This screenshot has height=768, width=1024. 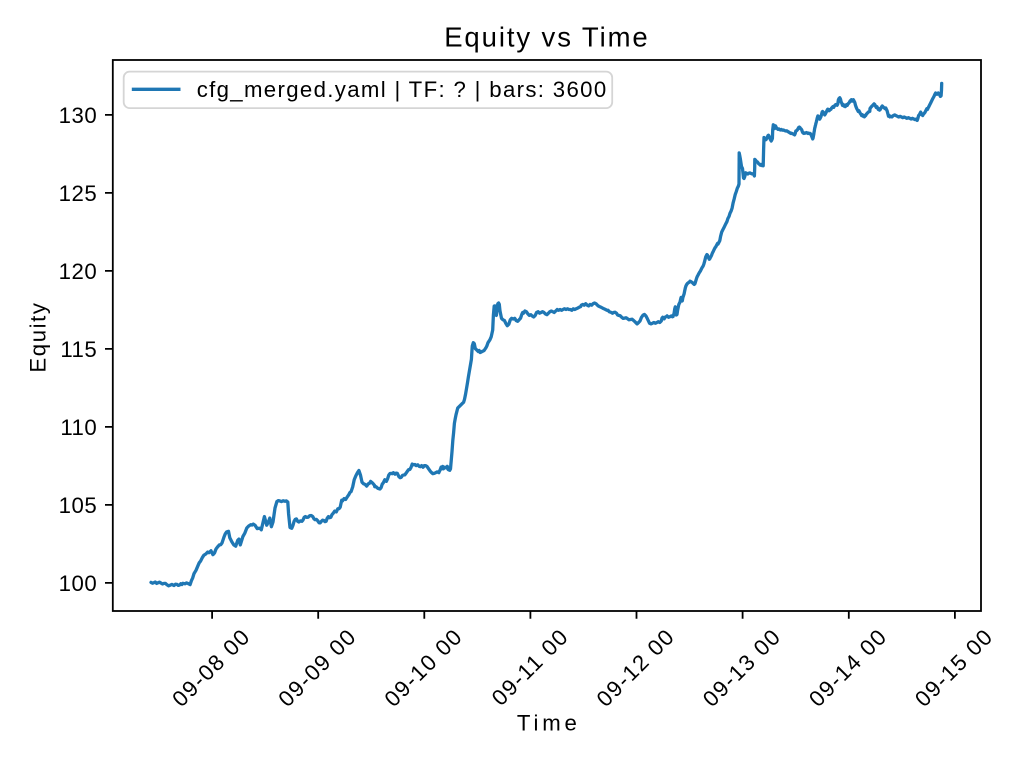 I want to click on svg-text: Time, so click(x=547, y=723).